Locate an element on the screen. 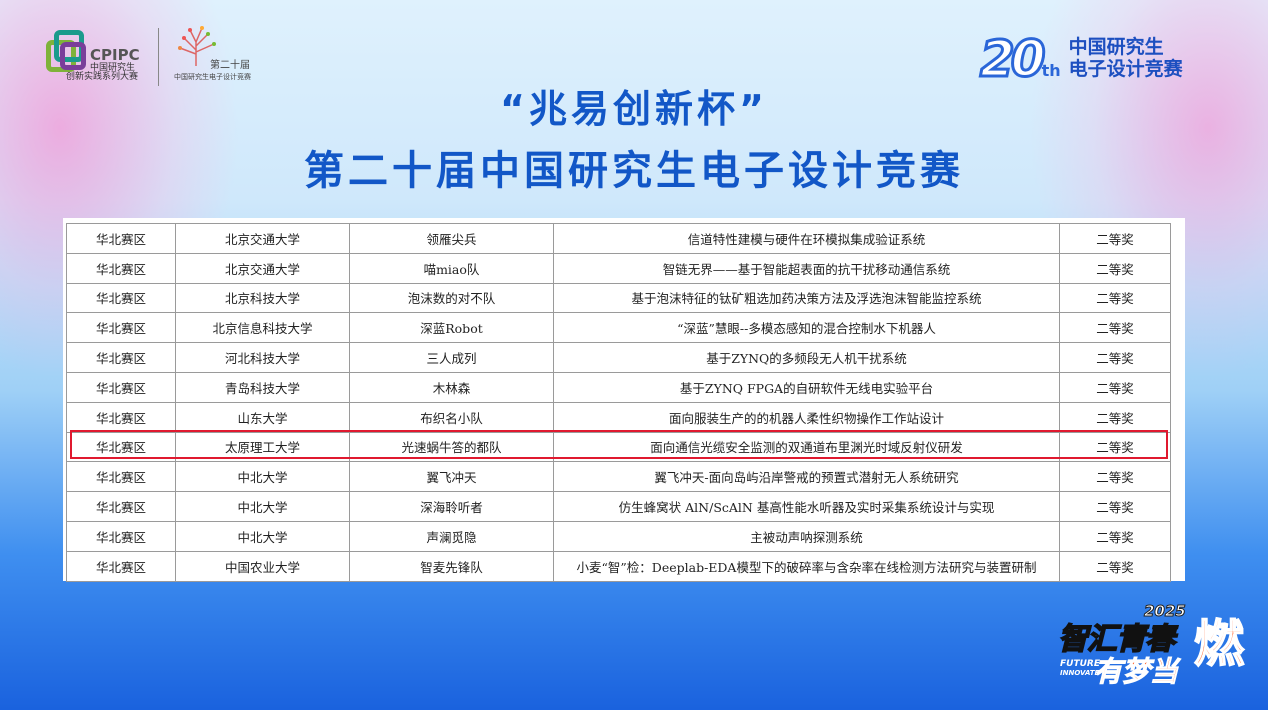 This screenshot has height=710, width=1268. team-cell: 翼飞冲天 is located at coordinates (451, 477).